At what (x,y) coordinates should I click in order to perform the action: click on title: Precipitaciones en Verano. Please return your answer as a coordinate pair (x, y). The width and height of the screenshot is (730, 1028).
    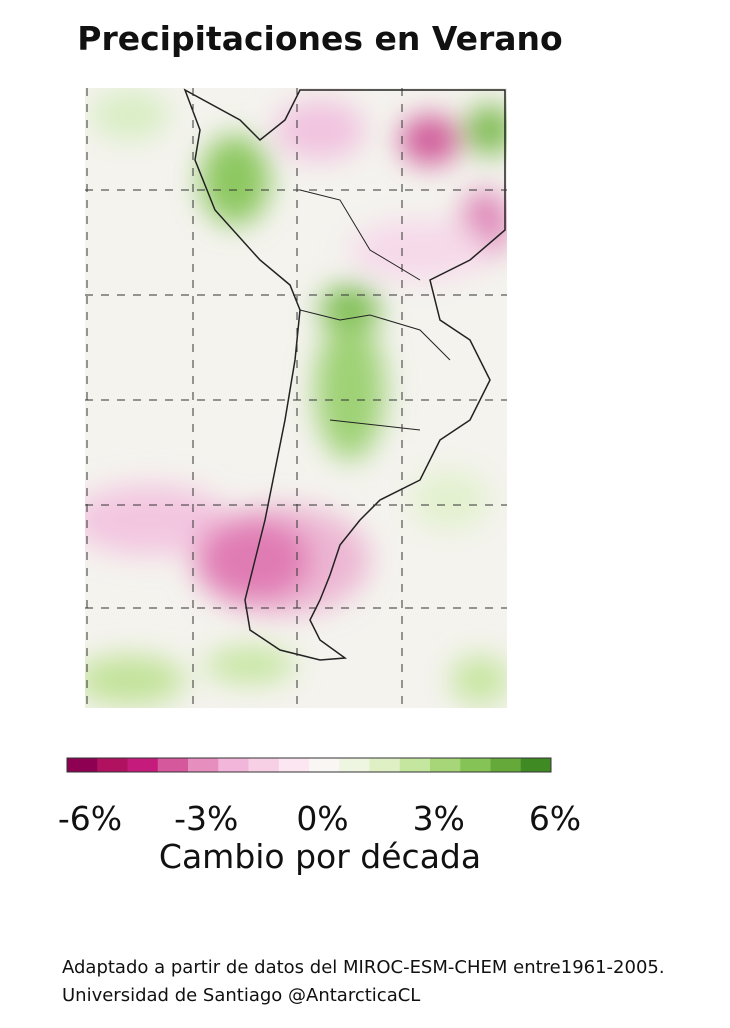
    Looking at the image, I should click on (319, 38).